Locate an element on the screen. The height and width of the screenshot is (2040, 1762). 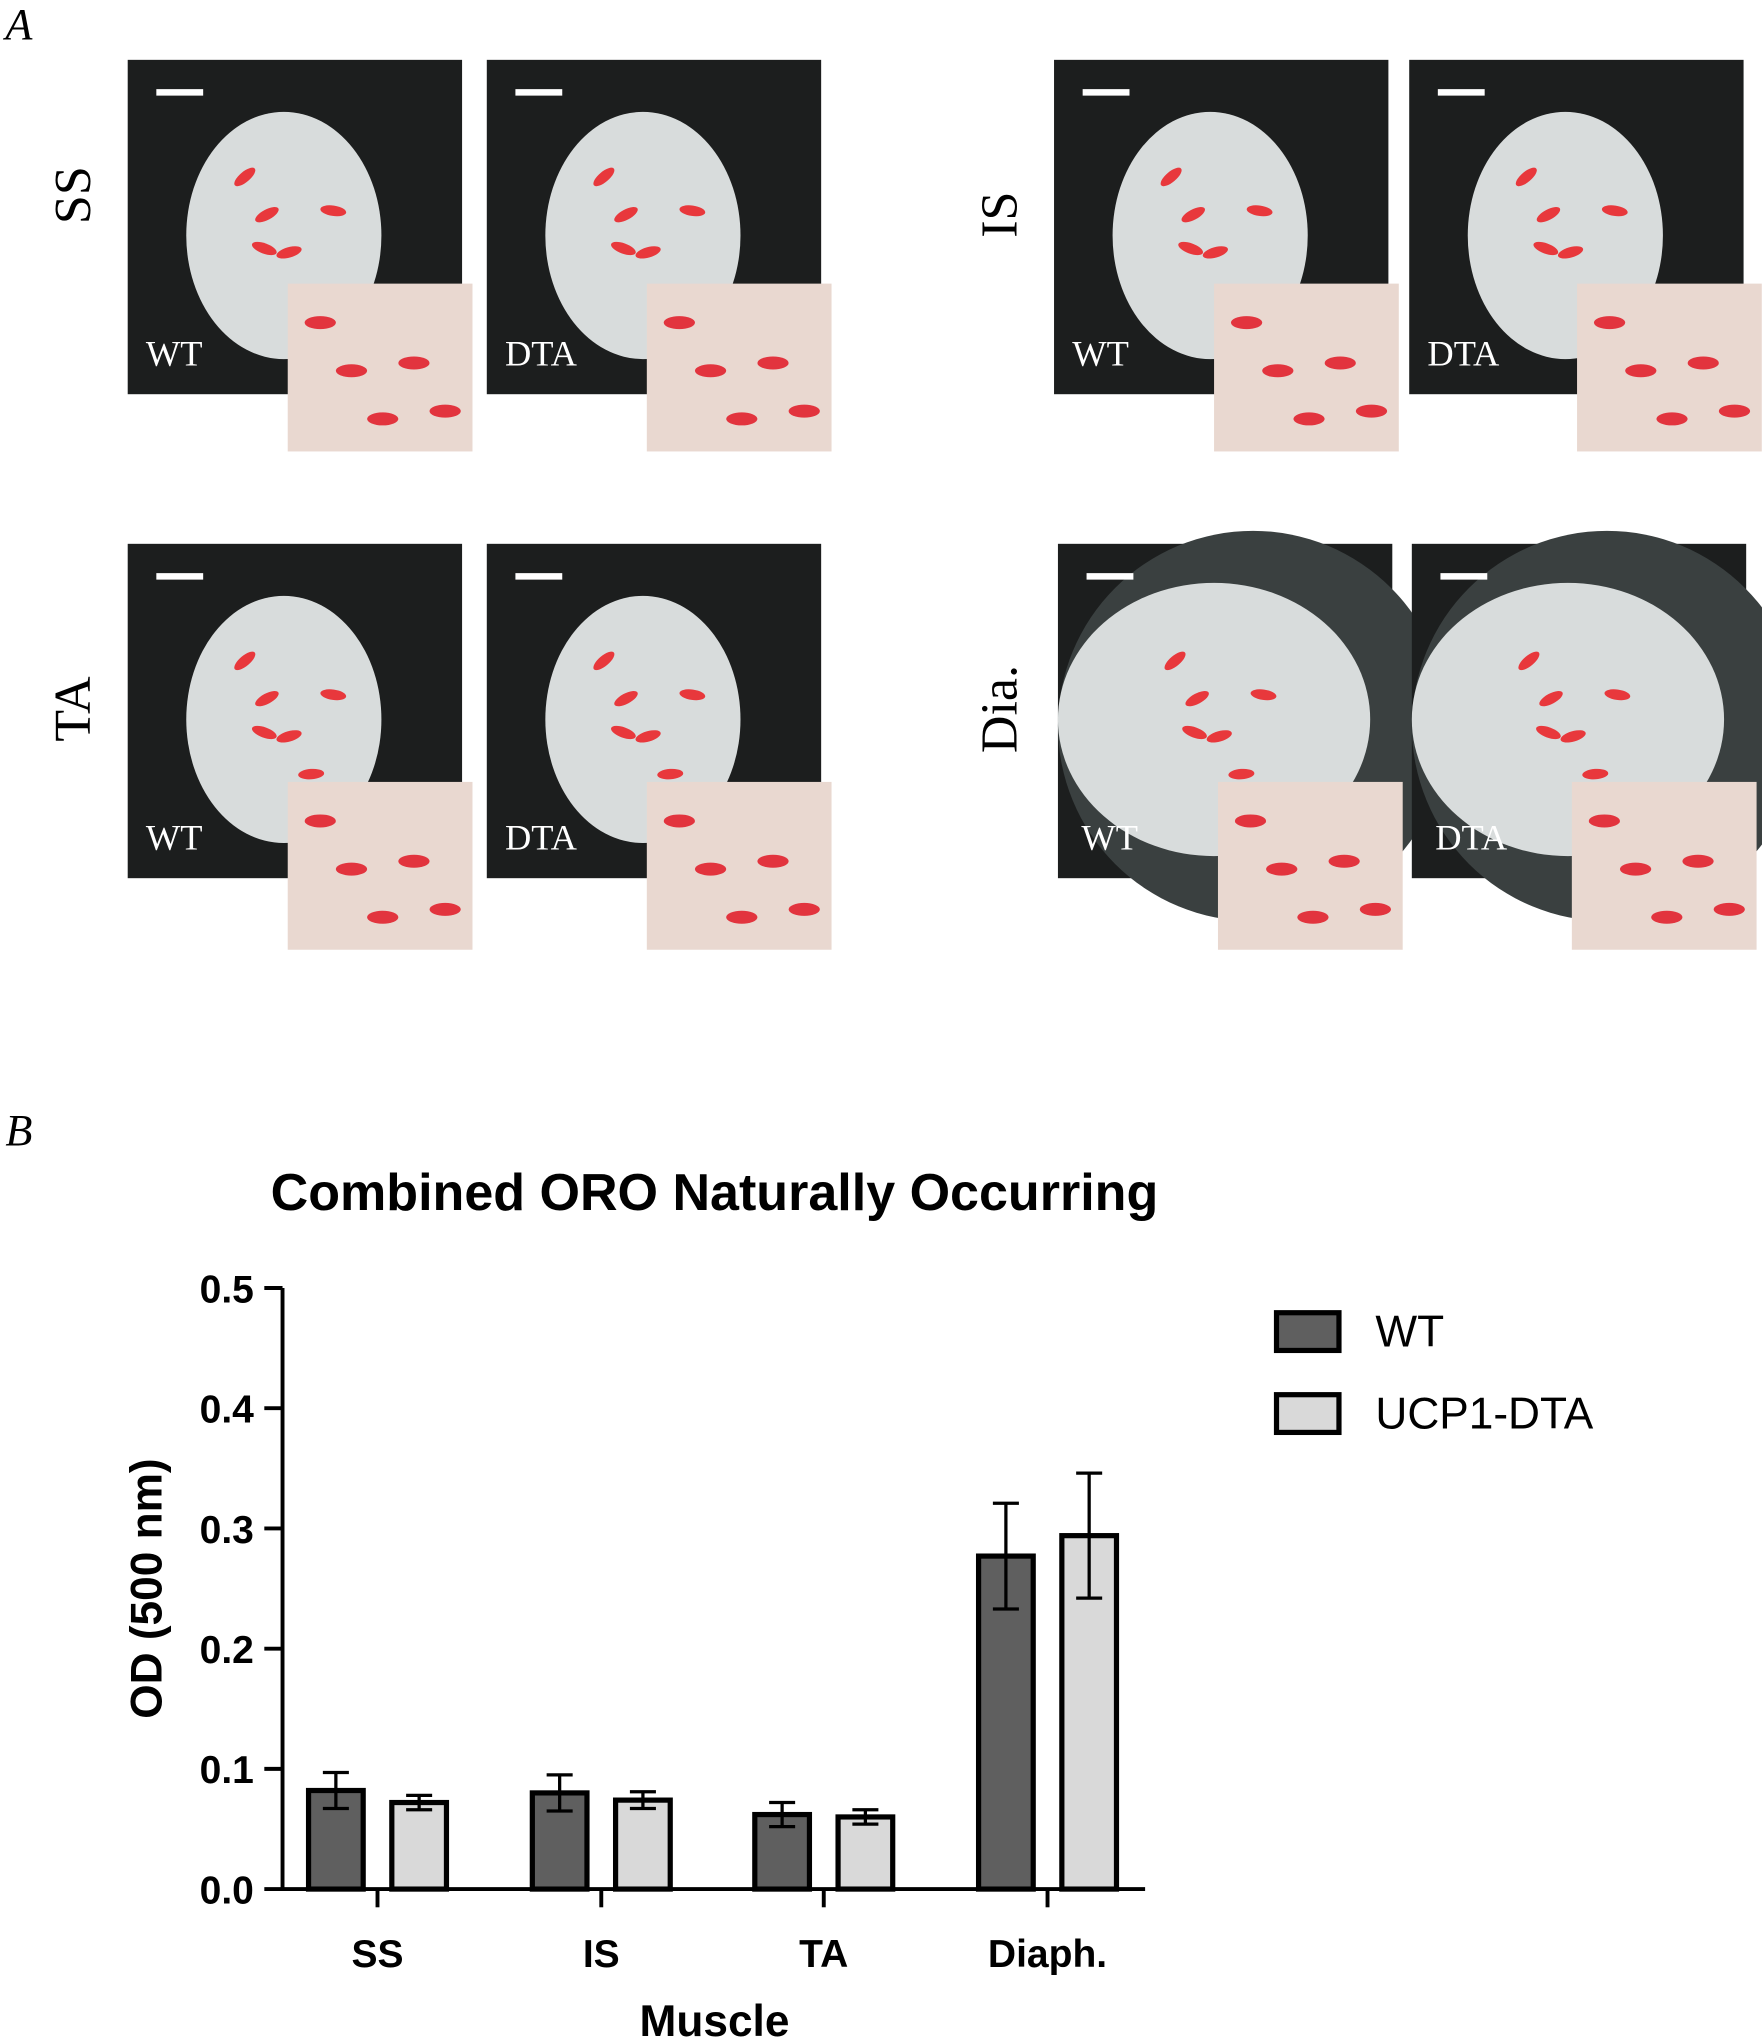
y-tick-label: 0.5 is located at coordinates (227, 1289).